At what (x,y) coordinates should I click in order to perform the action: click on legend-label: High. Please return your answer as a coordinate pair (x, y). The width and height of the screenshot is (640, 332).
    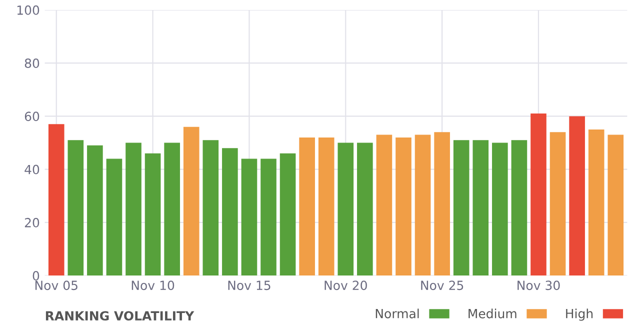
    Looking at the image, I should click on (579, 314).